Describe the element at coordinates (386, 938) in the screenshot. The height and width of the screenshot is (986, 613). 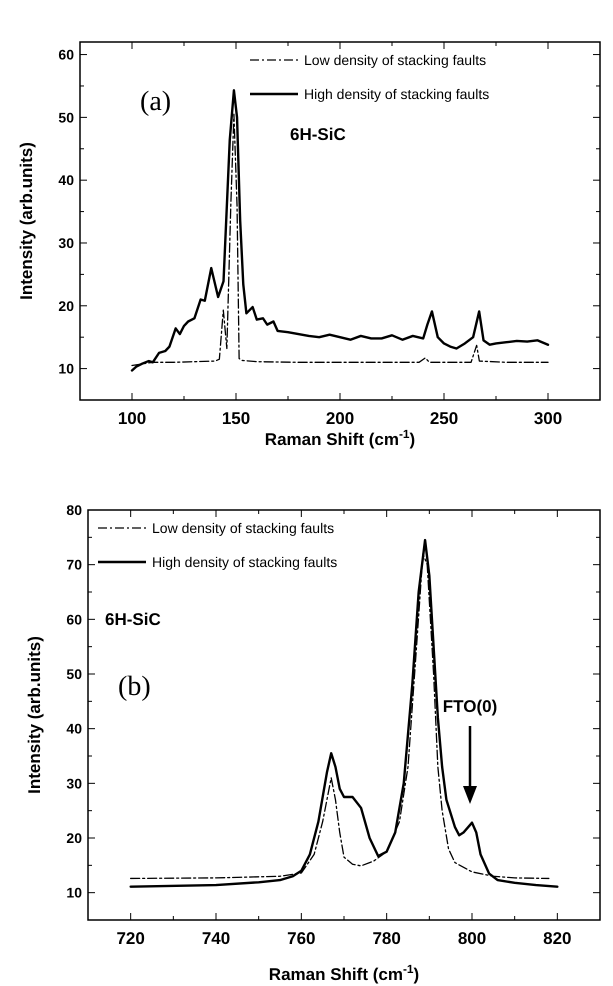
I see `x-tick-label: 780` at that location.